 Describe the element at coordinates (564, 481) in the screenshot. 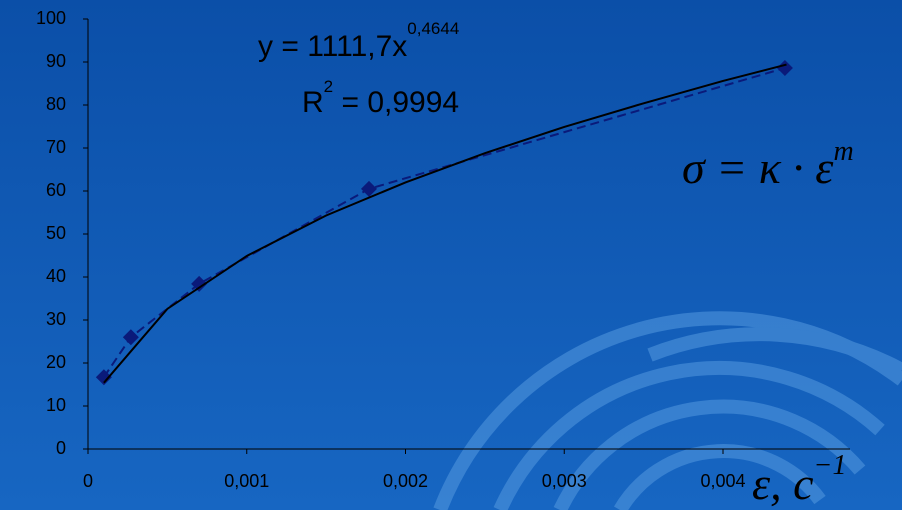

I see `x-tick-label: 0,003` at that location.